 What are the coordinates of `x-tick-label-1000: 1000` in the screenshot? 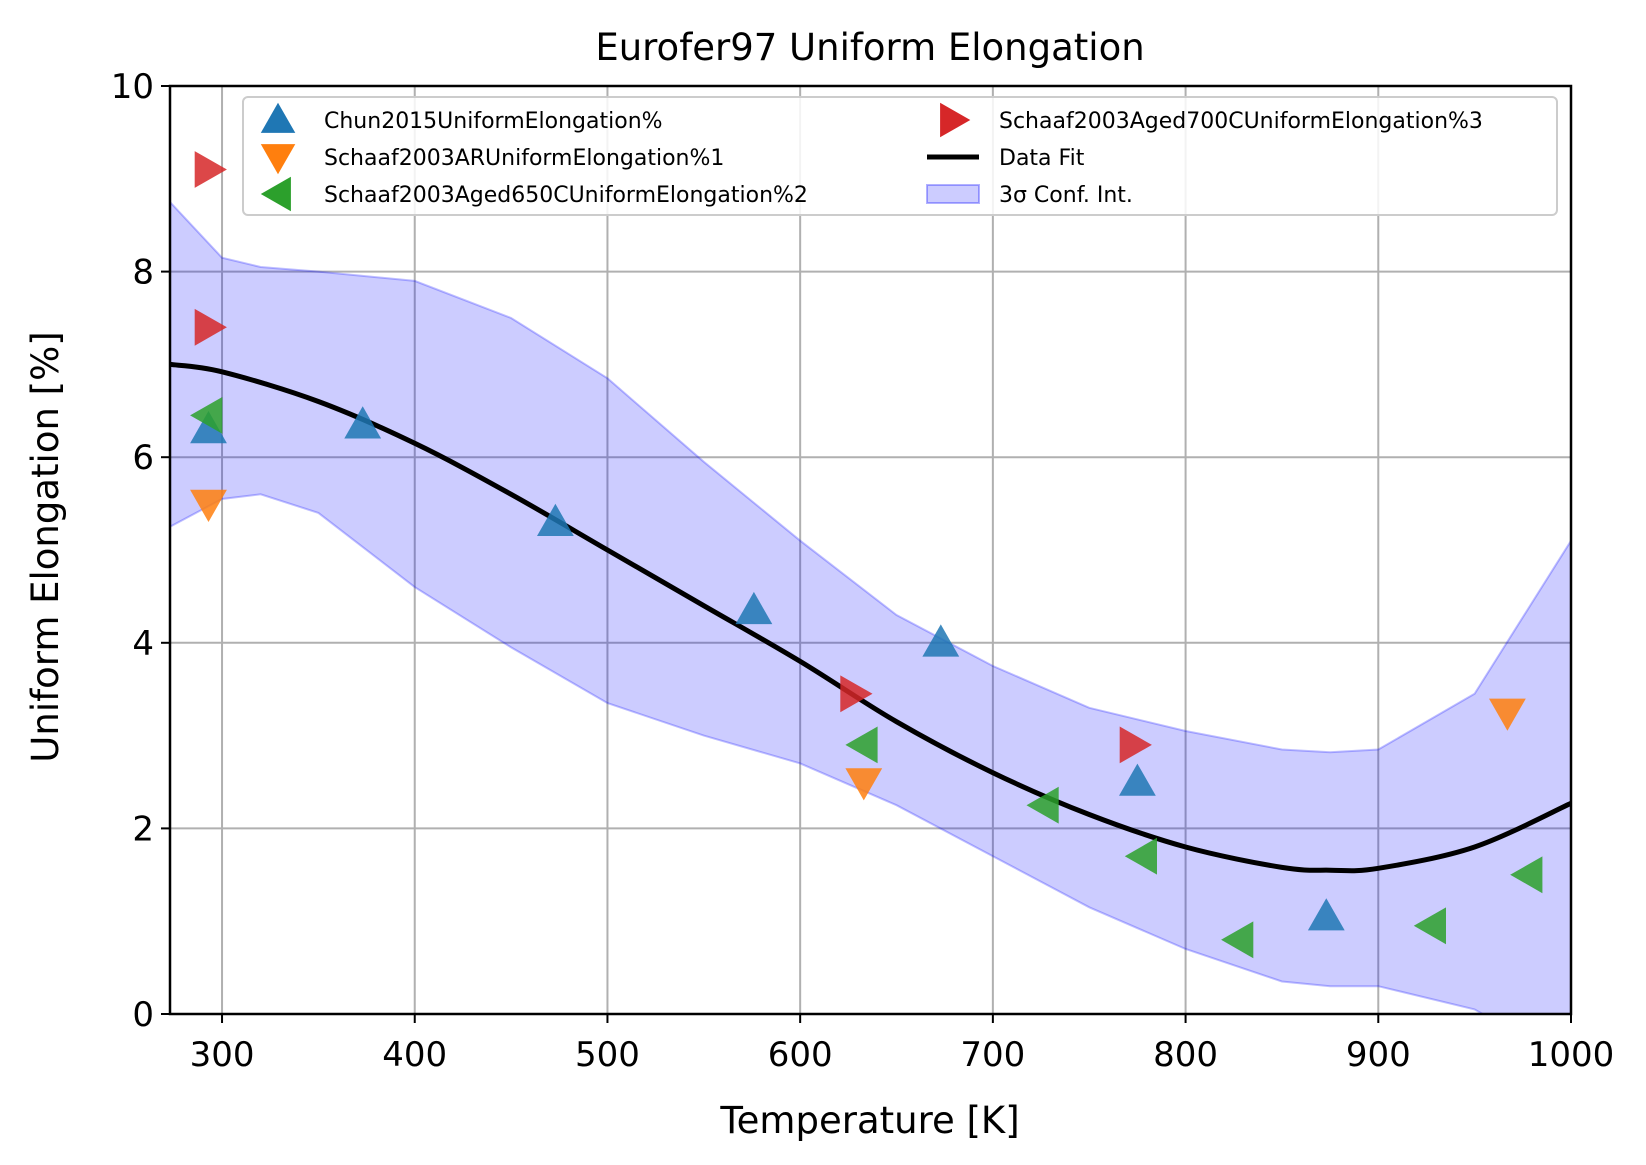 It's located at (1571, 1055).